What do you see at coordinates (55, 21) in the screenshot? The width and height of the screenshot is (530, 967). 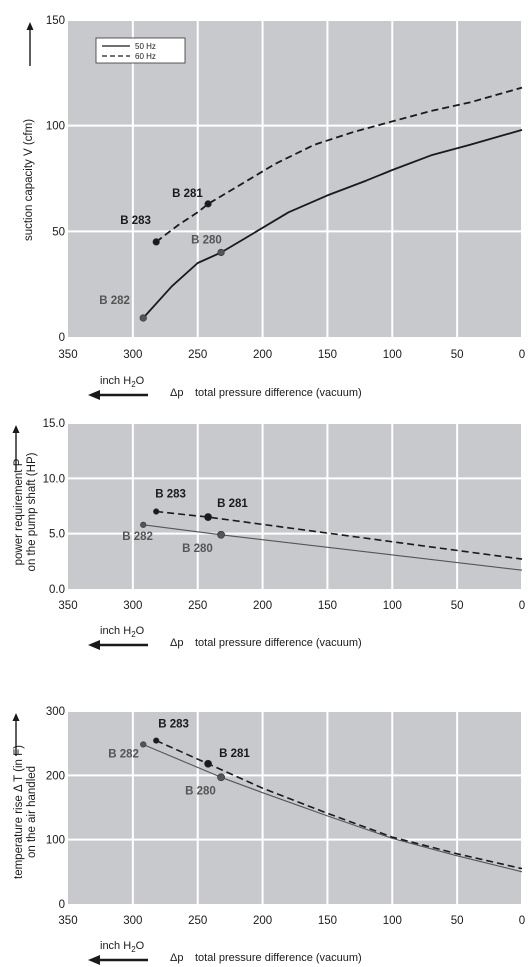 I see `y-tick-label: 150` at bounding box center [55, 21].